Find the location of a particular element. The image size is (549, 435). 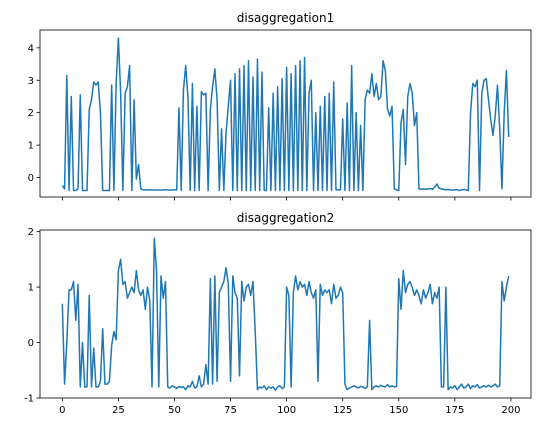

x-tick-label: 50 is located at coordinates (174, 410).